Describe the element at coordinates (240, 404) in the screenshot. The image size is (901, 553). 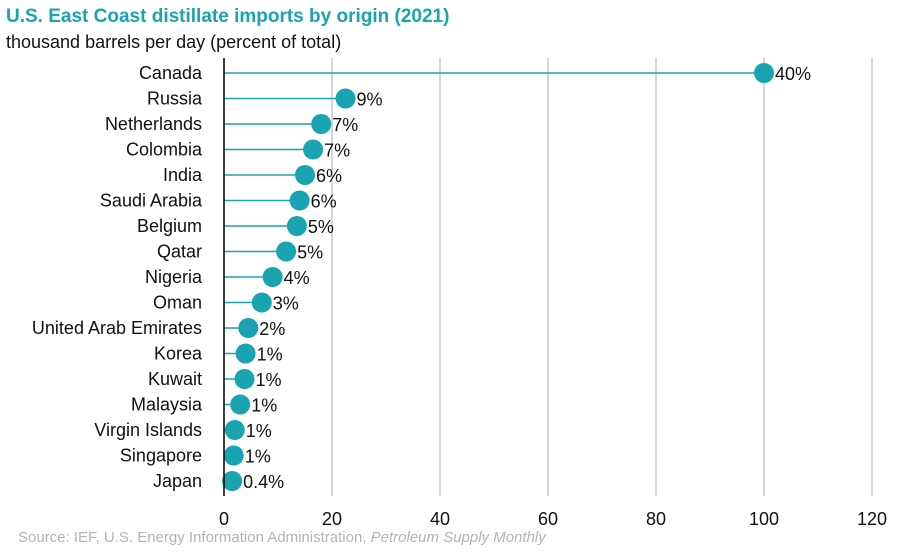
I see `dot-malaysia` at that location.